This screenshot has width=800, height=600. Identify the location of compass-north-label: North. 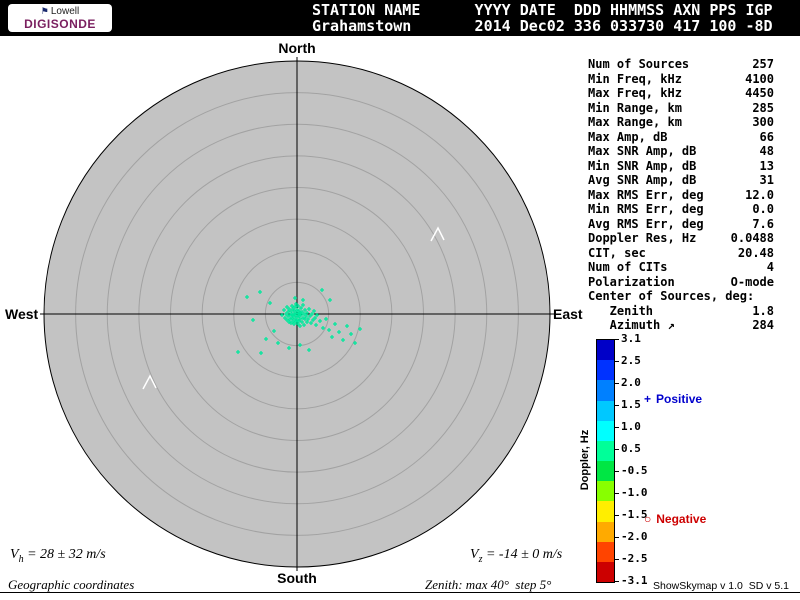
(297, 48).